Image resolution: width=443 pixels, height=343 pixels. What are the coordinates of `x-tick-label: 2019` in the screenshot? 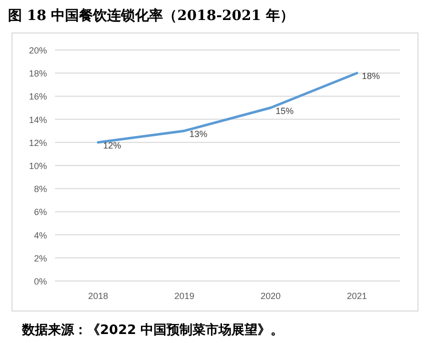 It's located at (184, 296).